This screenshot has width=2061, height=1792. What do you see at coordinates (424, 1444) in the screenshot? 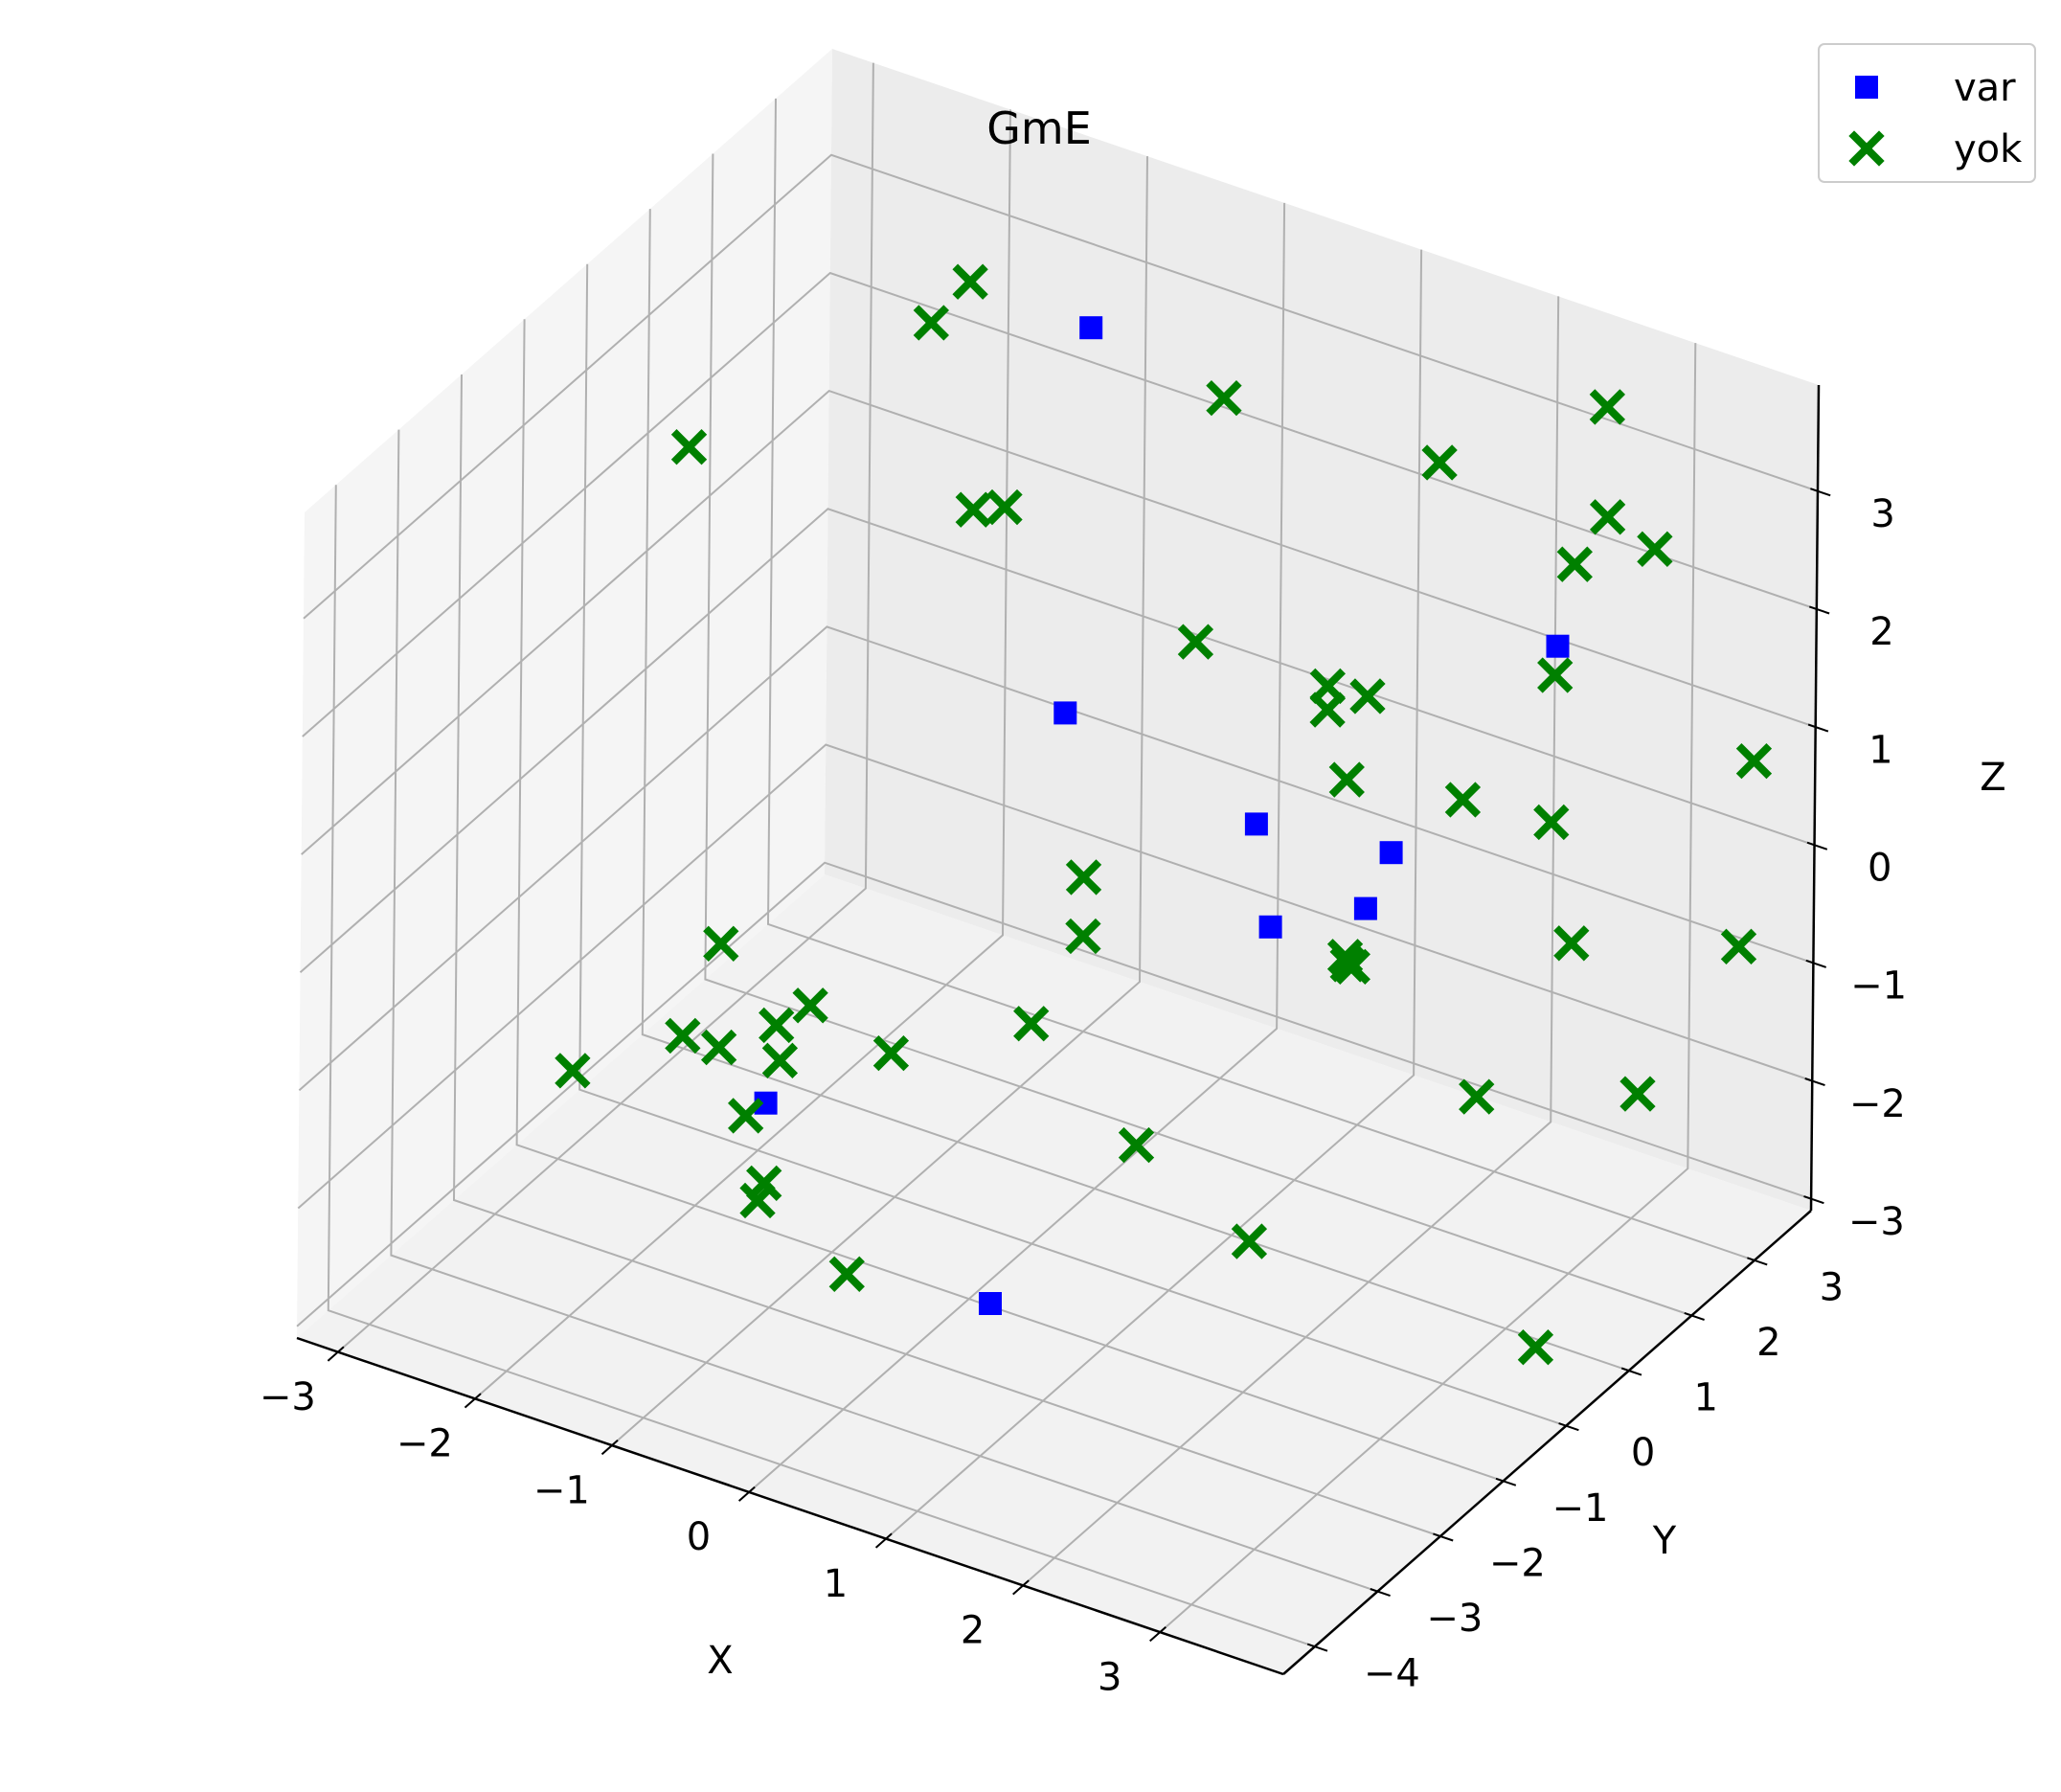
I see `x-tick-label: −2` at bounding box center [424, 1444].